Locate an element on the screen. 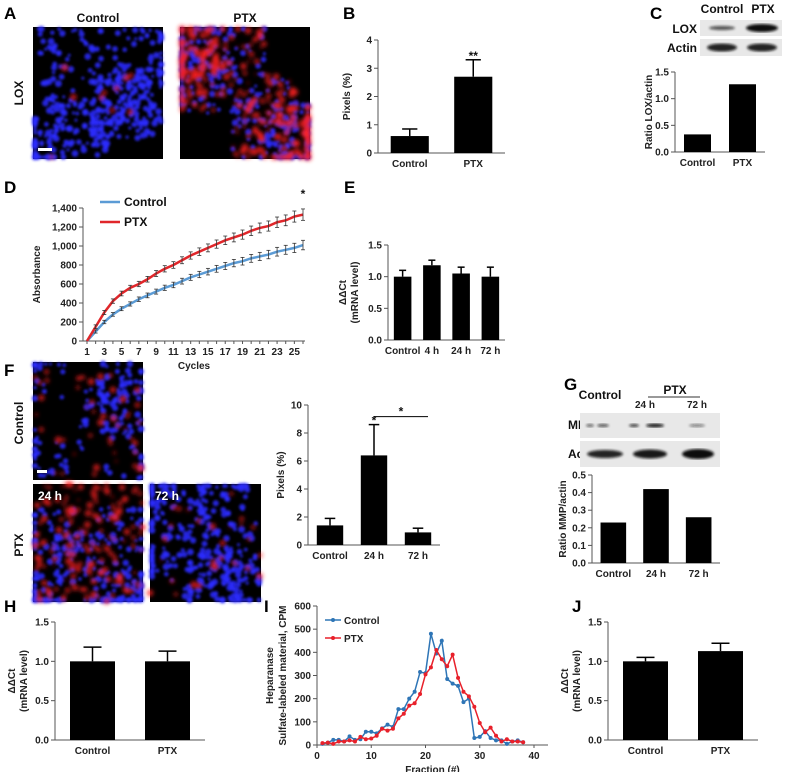 This screenshot has width=790, height=772. micrograph-f-control is located at coordinates (88, 420).